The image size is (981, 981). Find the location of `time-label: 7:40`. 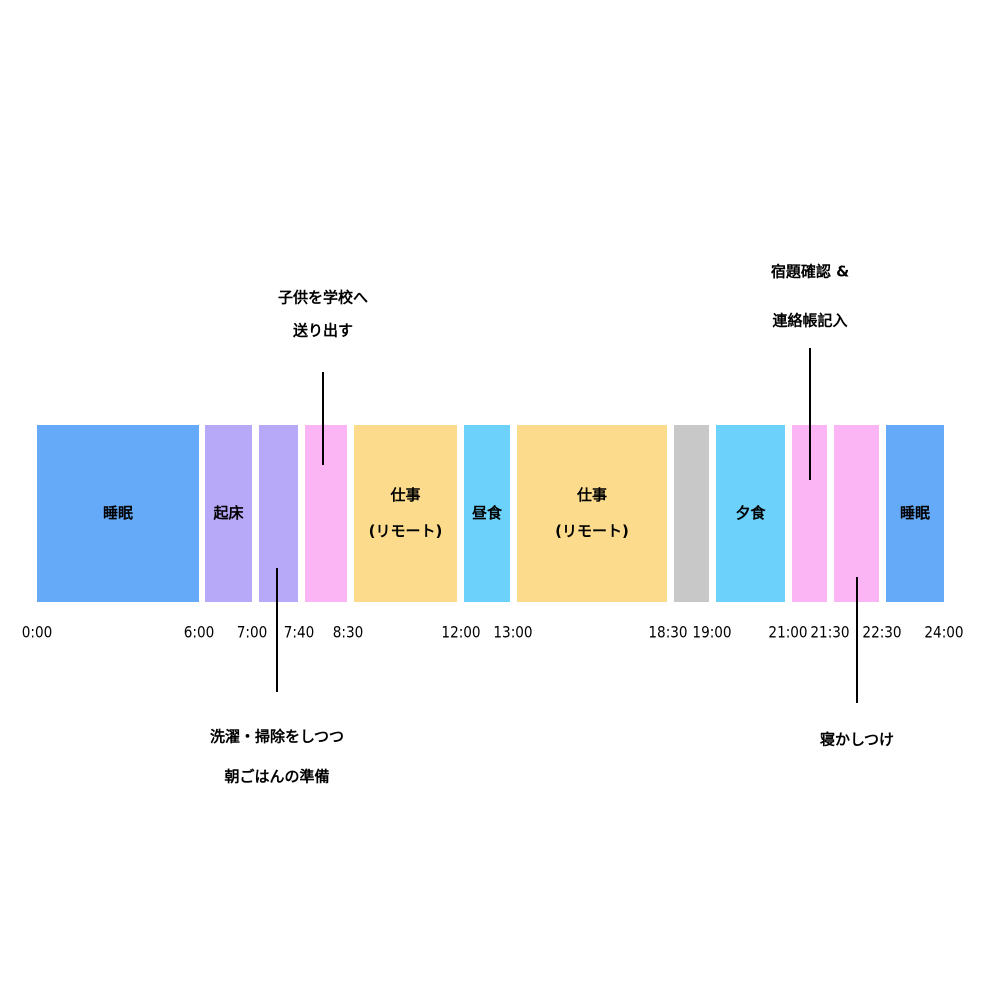

time-label: 7:40 is located at coordinates (299, 632).